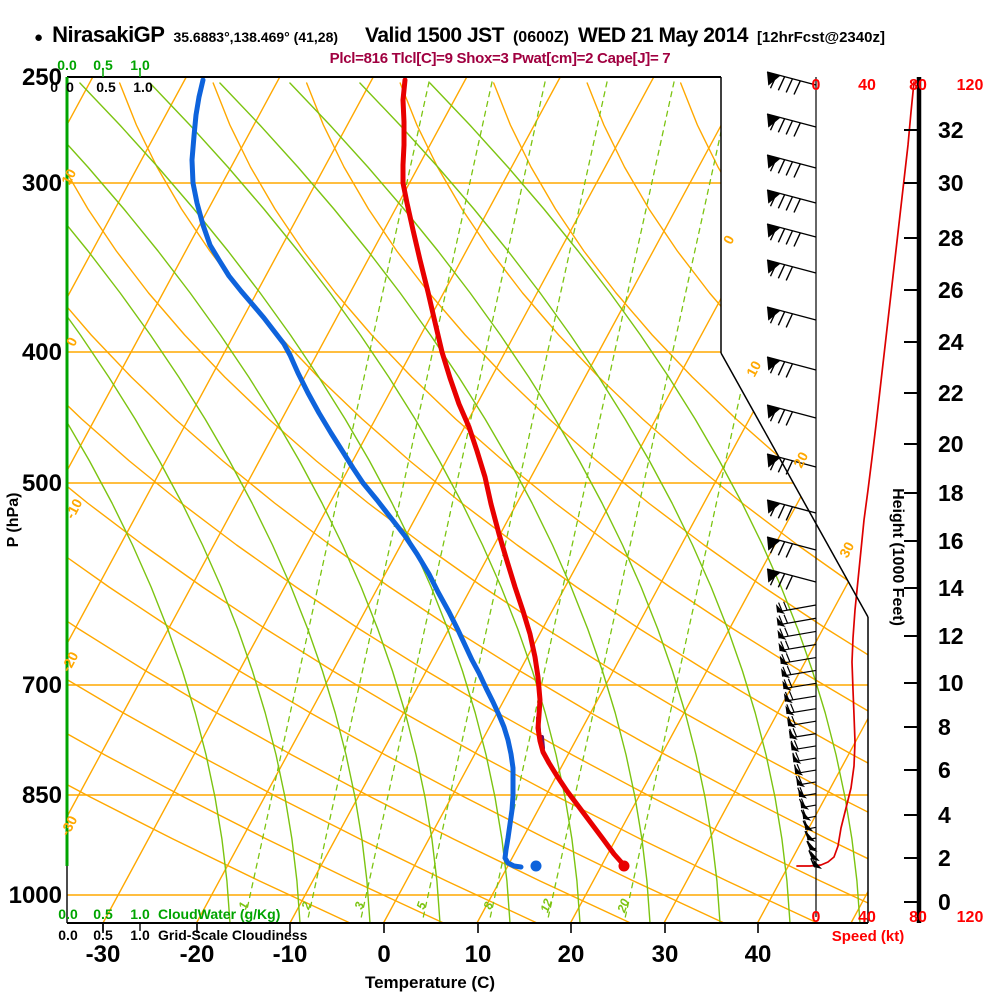 This screenshot has width=1000, height=1000. I want to click on cloudiness-scale-label-bottom: 1.0, so click(140, 935).